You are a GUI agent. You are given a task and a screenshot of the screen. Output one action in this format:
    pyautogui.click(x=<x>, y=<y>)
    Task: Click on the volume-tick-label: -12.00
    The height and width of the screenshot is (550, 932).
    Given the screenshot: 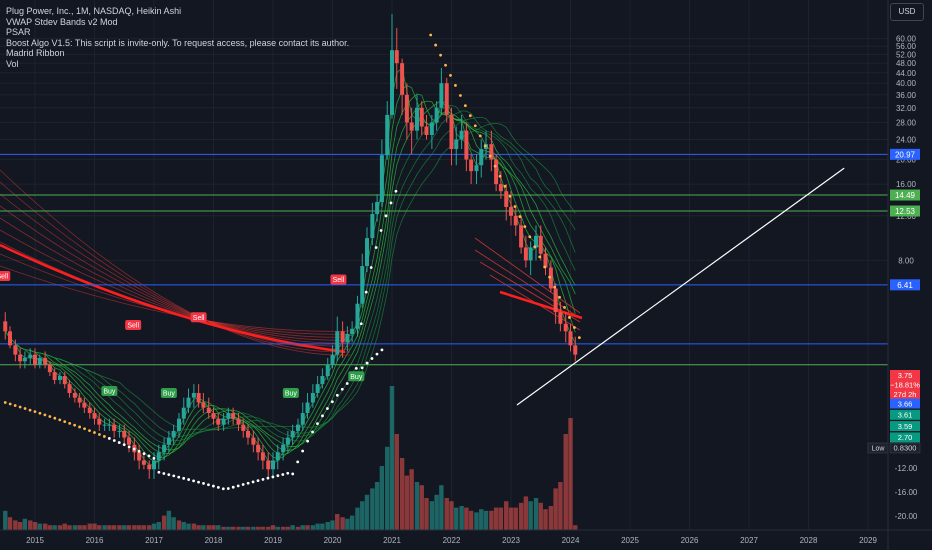 What is the action you would take?
    pyautogui.click(x=906, y=468)
    